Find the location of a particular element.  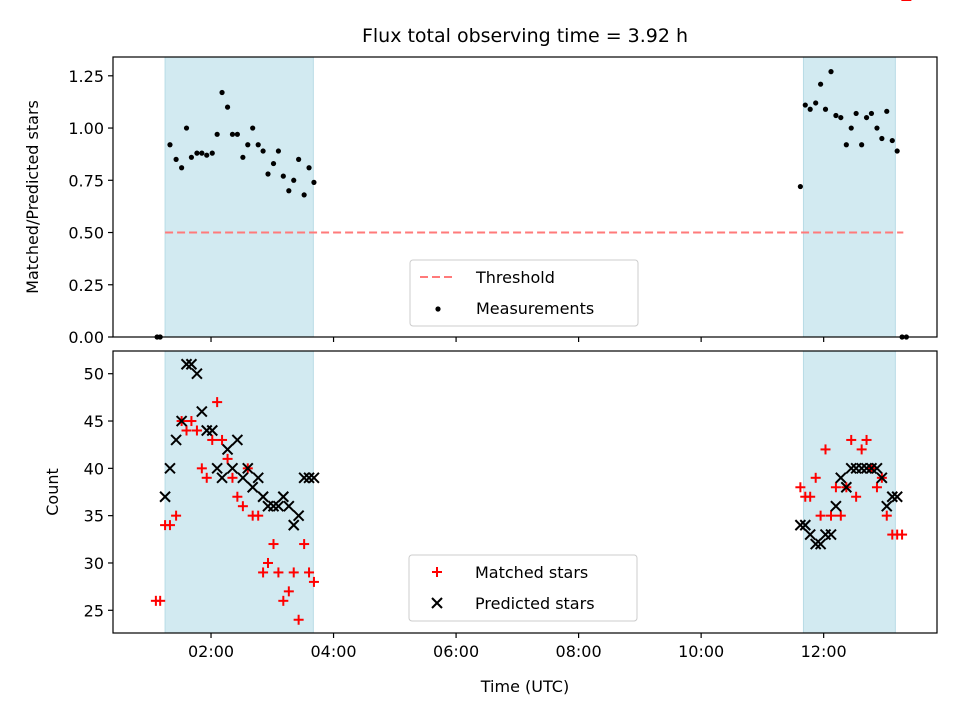

top-y-tick-label: 1.25 is located at coordinates (86, 76).